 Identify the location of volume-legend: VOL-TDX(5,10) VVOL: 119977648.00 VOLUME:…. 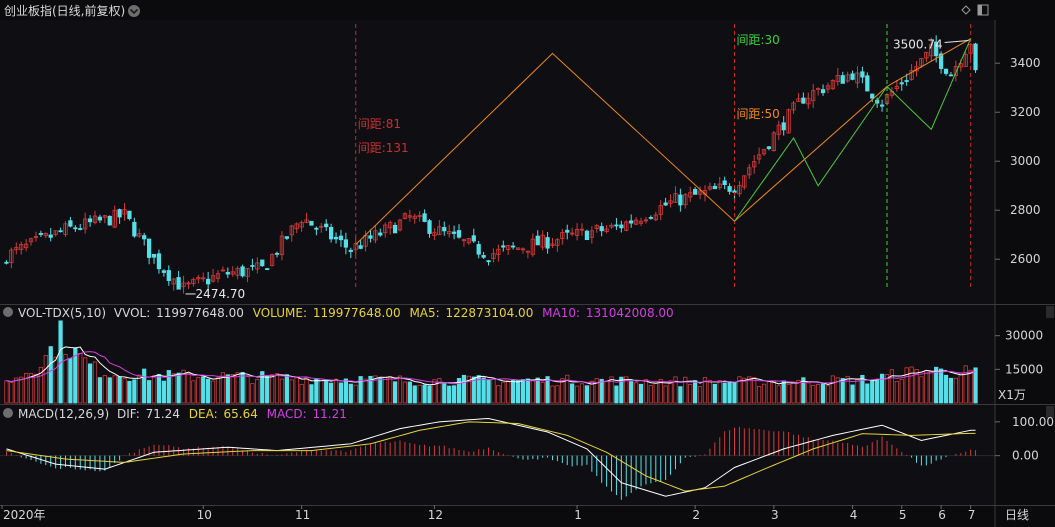
(338, 313).